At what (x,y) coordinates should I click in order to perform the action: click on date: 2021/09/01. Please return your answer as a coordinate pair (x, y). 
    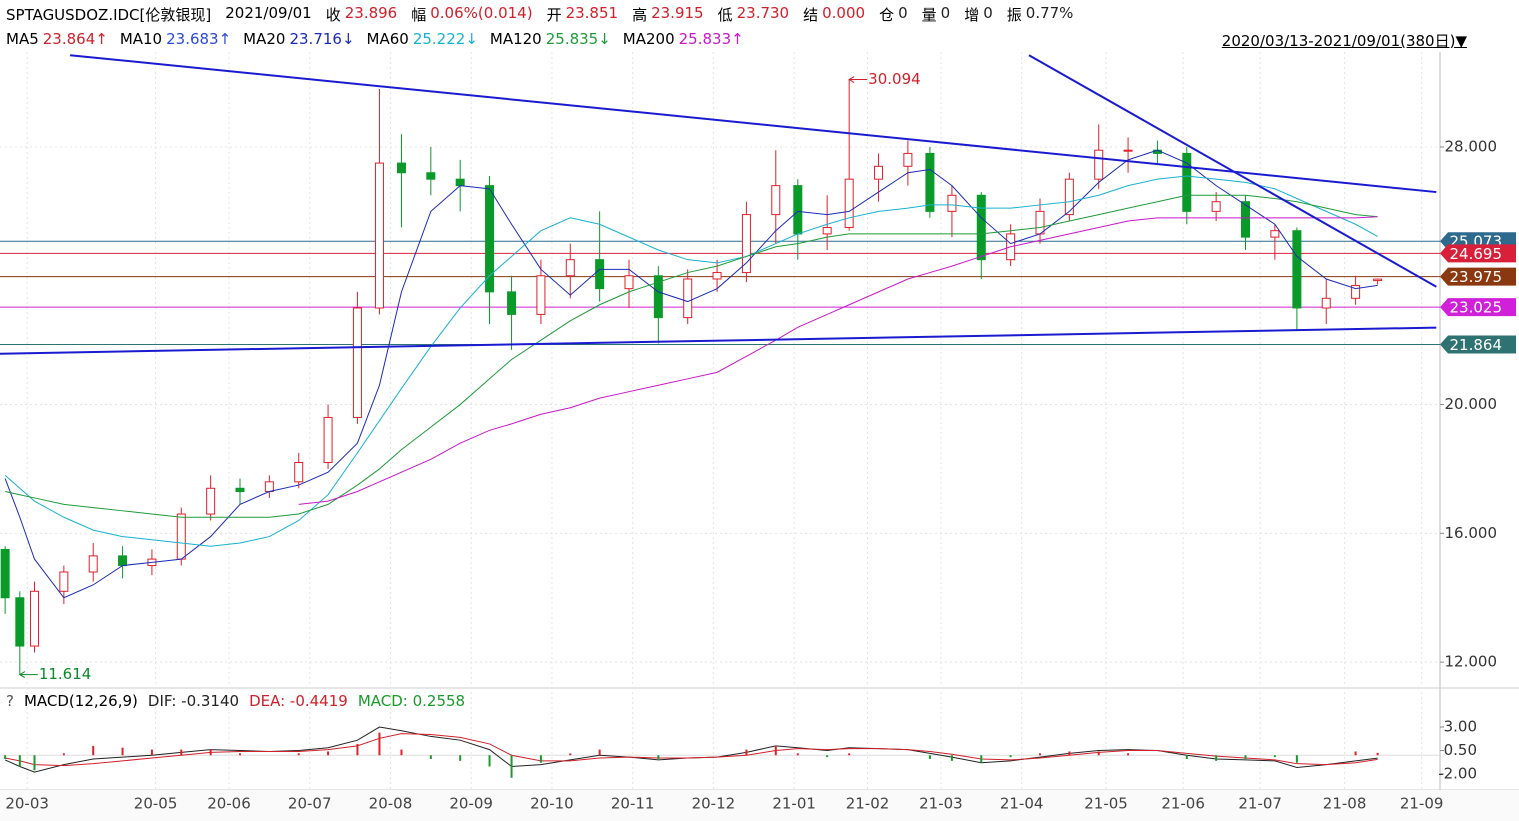
    Looking at the image, I should click on (268, 13).